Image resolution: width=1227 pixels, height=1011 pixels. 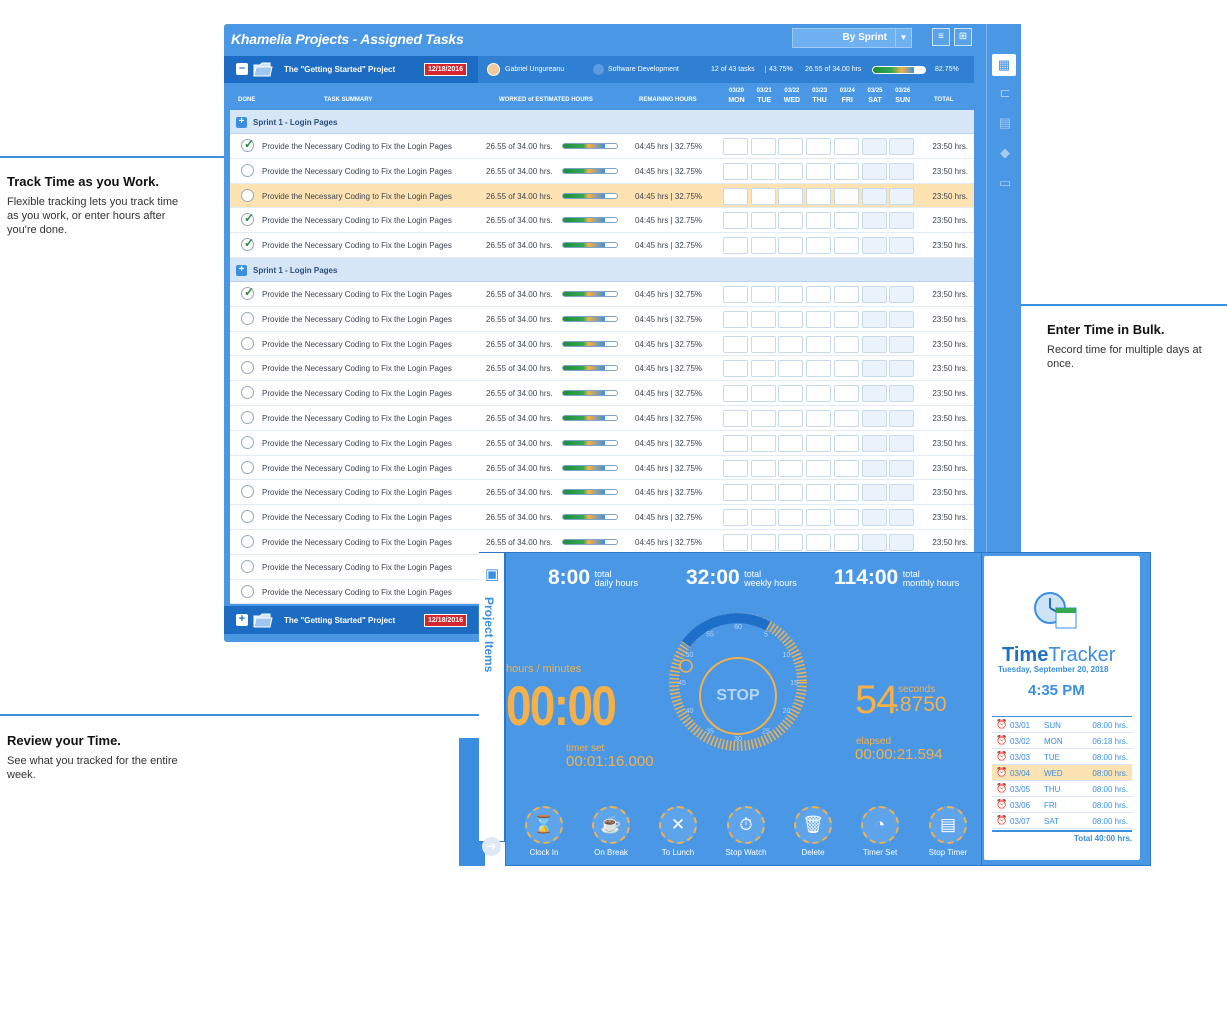 I want to click on grid-view-icon: ⊞, so click(x=963, y=37).